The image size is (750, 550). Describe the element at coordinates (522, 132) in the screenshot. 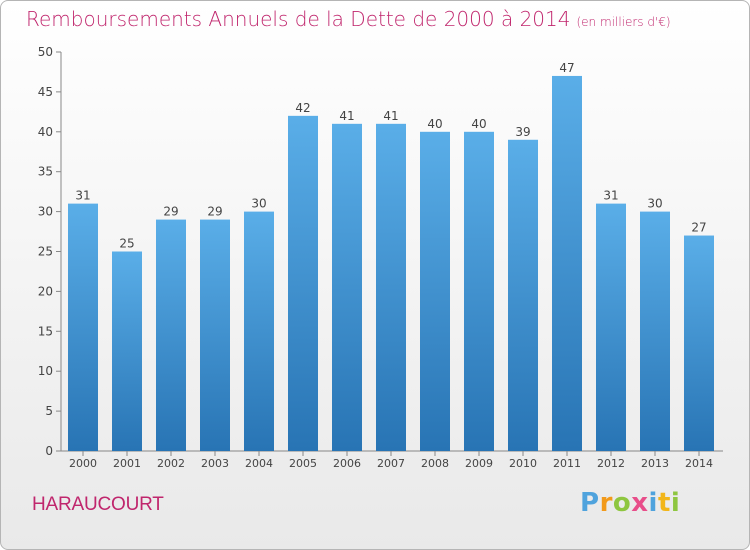

I see `data-label: 39` at that location.